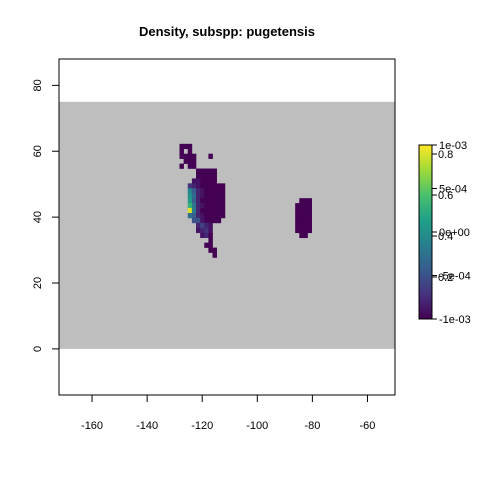  I want to click on colorbar-legend: 1e-03 5e-04 0e+00 -5e-04 -1e-03 0.8 0.6 0.4 0.2, so click(444, 233).